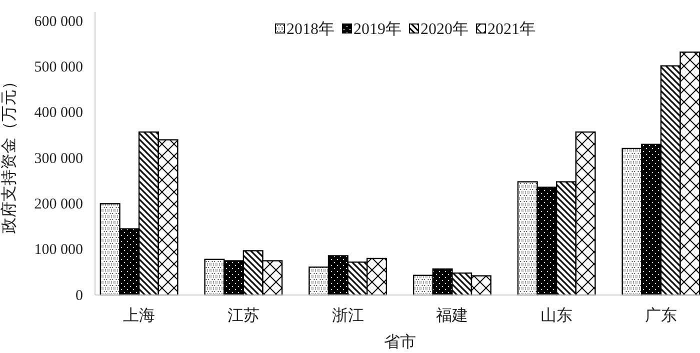 This screenshot has width=700, height=353. What do you see at coordinates (58, 22) in the screenshot?
I see `y-tick-label: 600 000` at bounding box center [58, 22].